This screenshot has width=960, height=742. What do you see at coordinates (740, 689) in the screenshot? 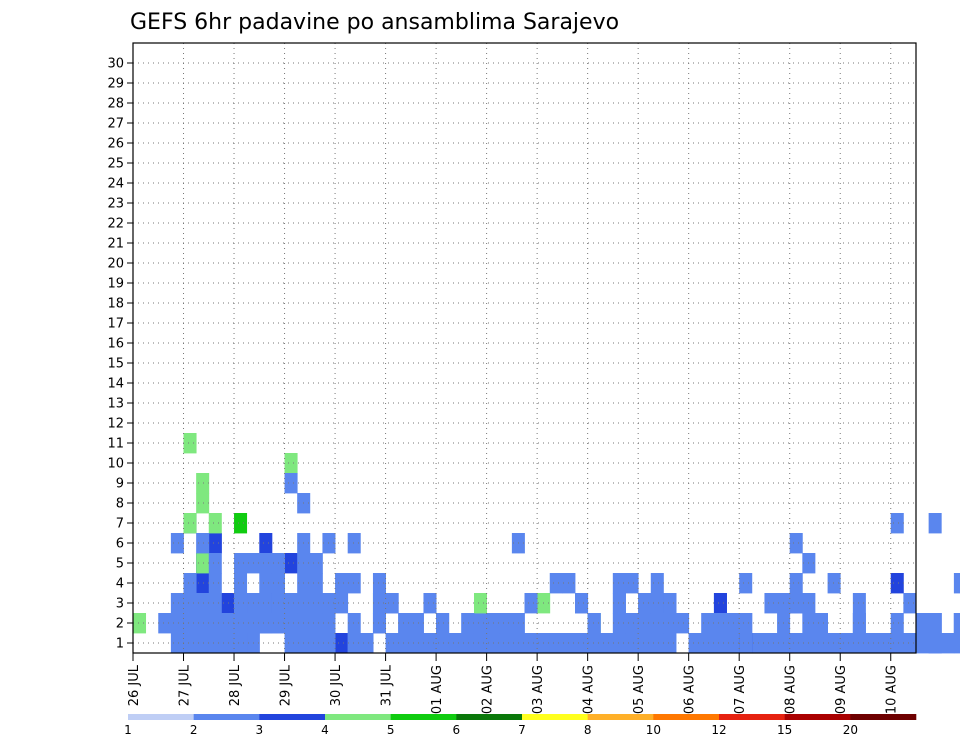
I see `x-tick-label: 07 AUG` at bounding box center [740, 689].